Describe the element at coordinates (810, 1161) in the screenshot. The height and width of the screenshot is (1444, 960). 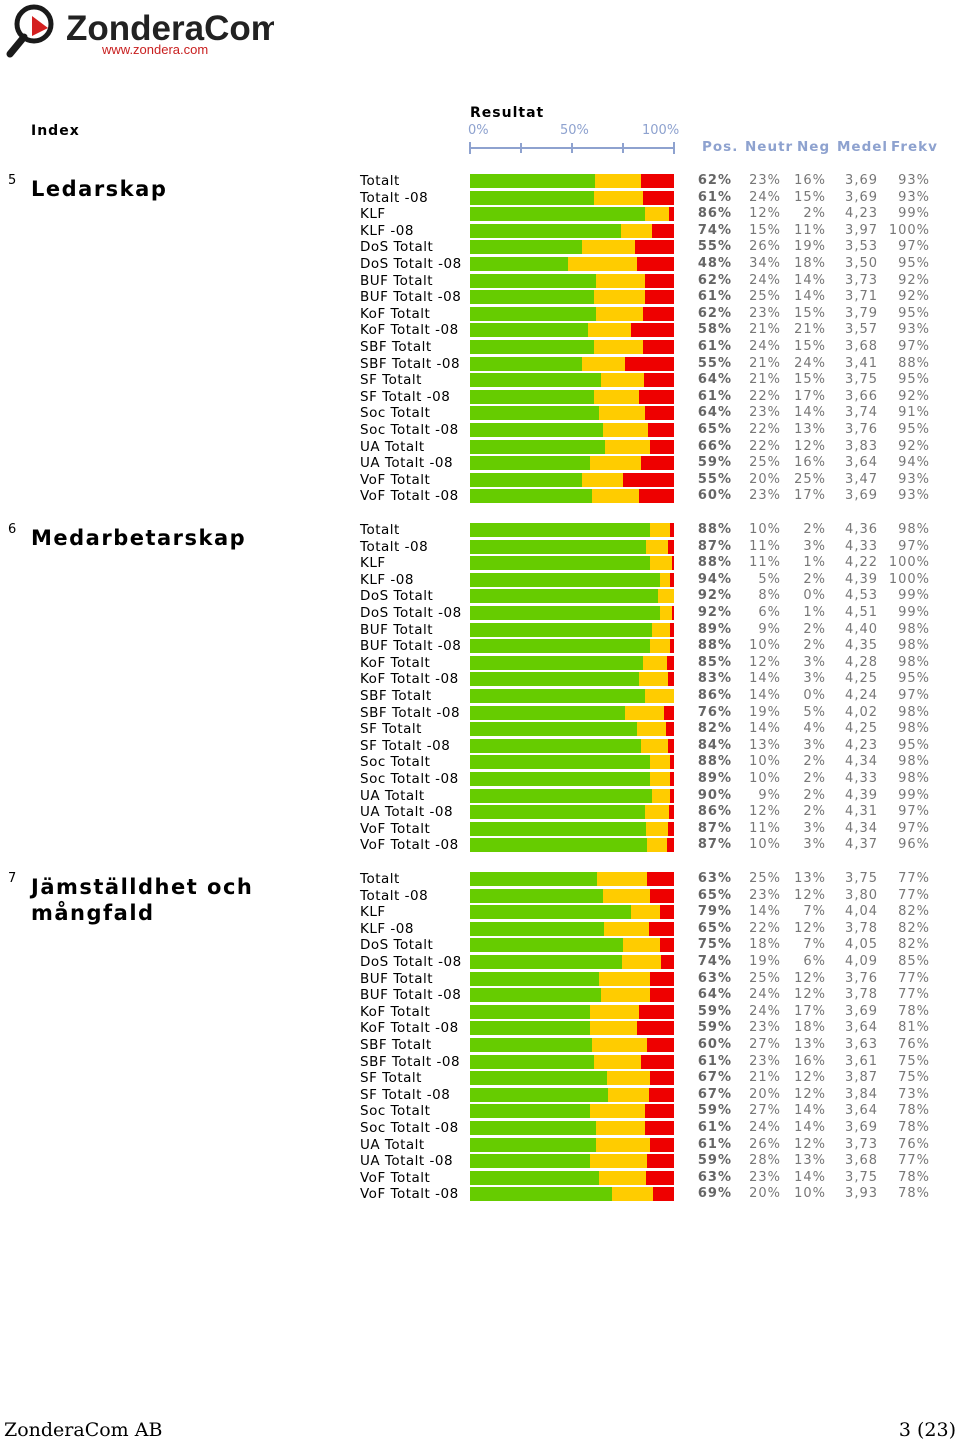
I see `neg-value: 13%` at that location.